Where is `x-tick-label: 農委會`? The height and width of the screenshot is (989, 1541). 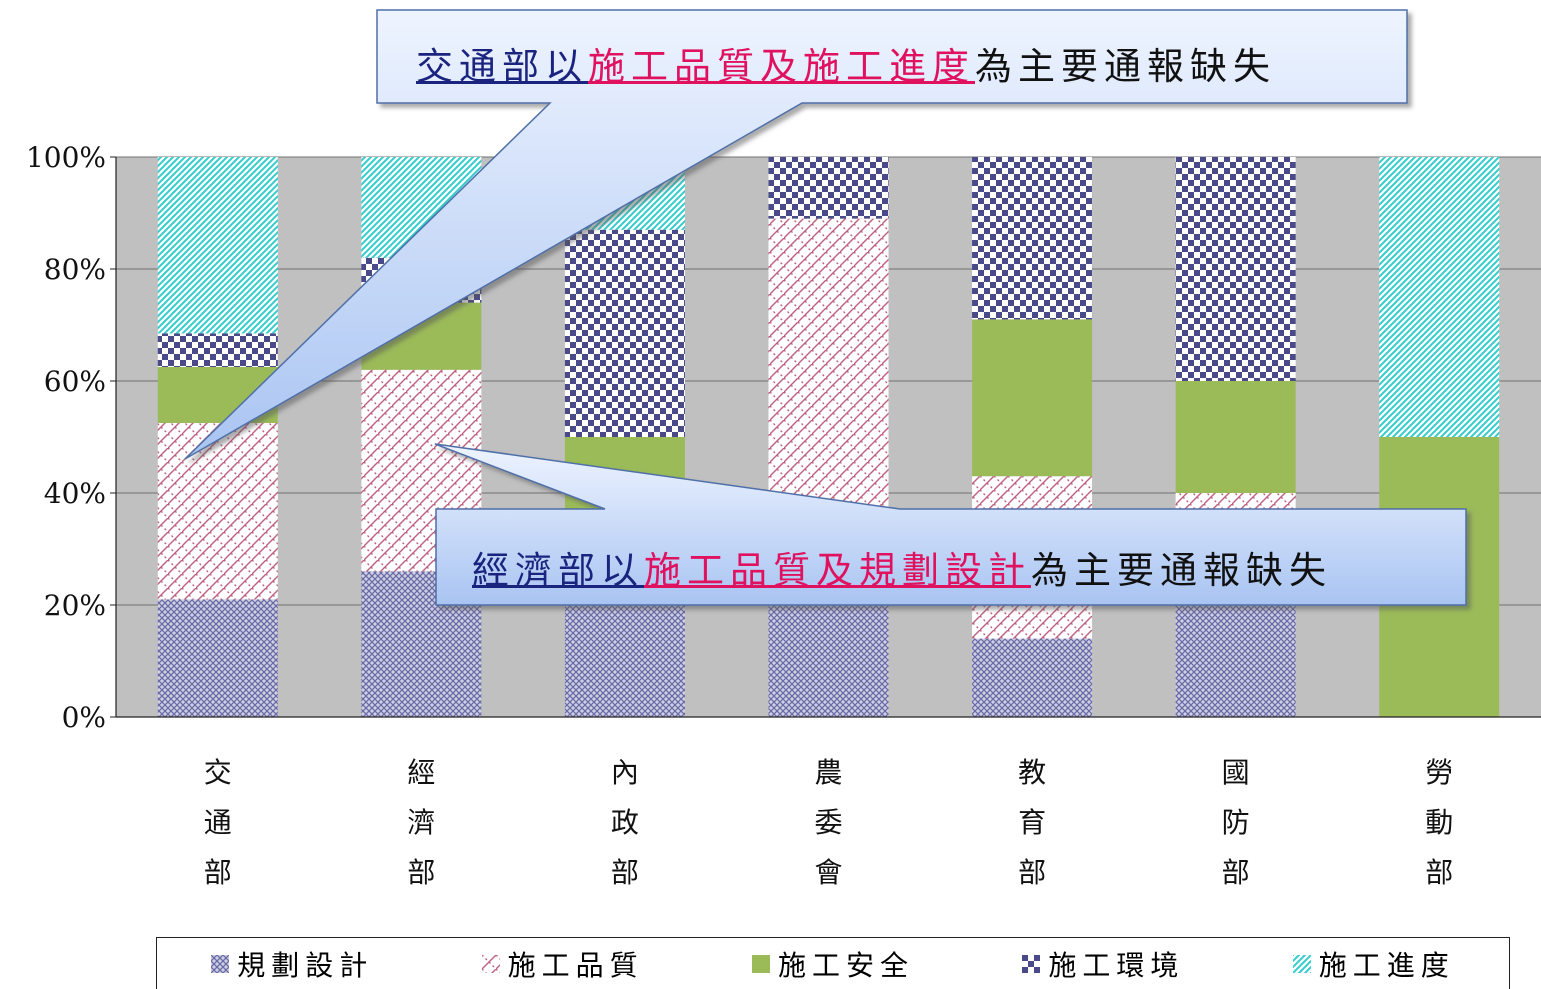
x-tick-label: 農委會 is located at coordinates (828, 822).